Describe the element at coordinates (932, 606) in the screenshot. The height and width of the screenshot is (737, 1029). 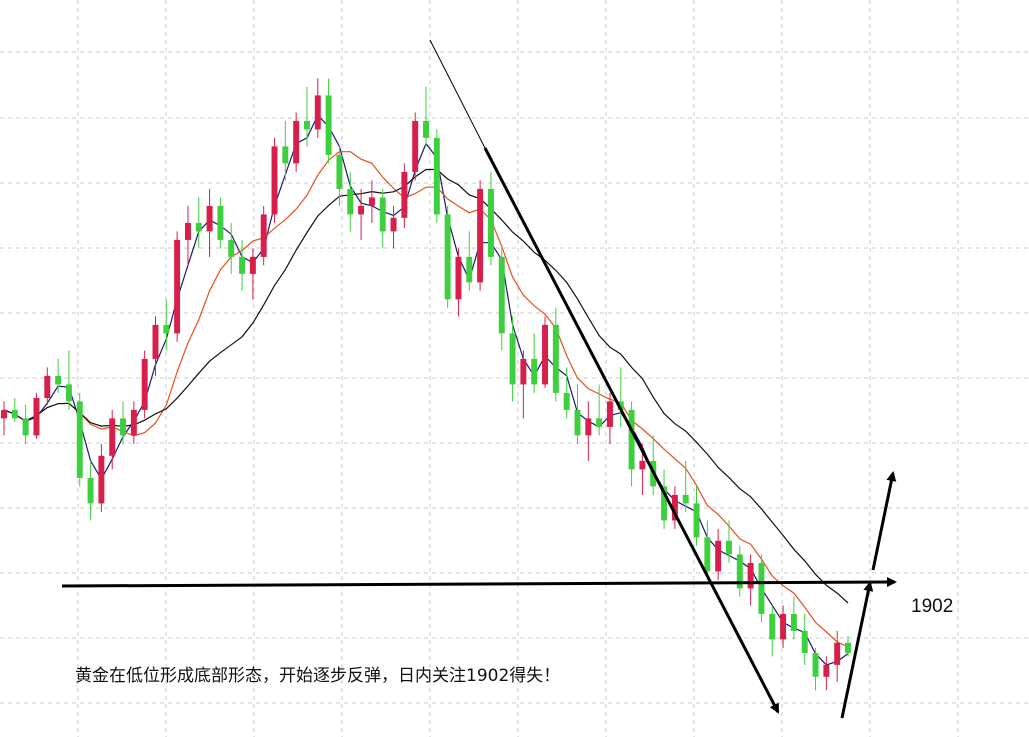
I see `key-level-label: 1902` at that location.